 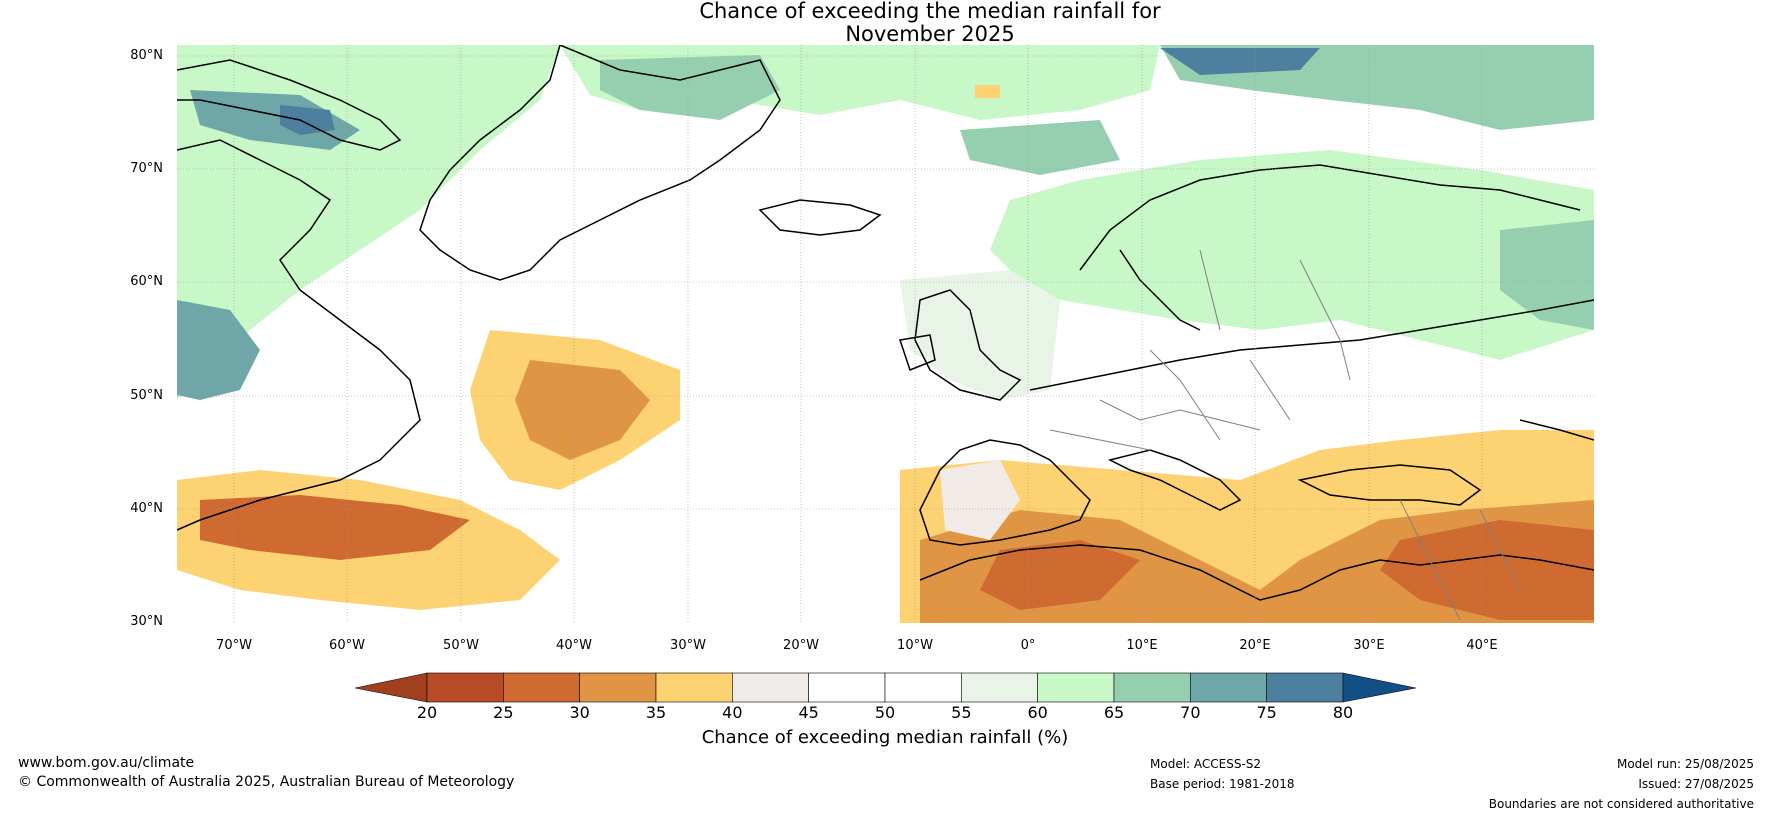 I want to click on model-run-text: Model run: 25/08/2025, so click(x=1685, y=764).